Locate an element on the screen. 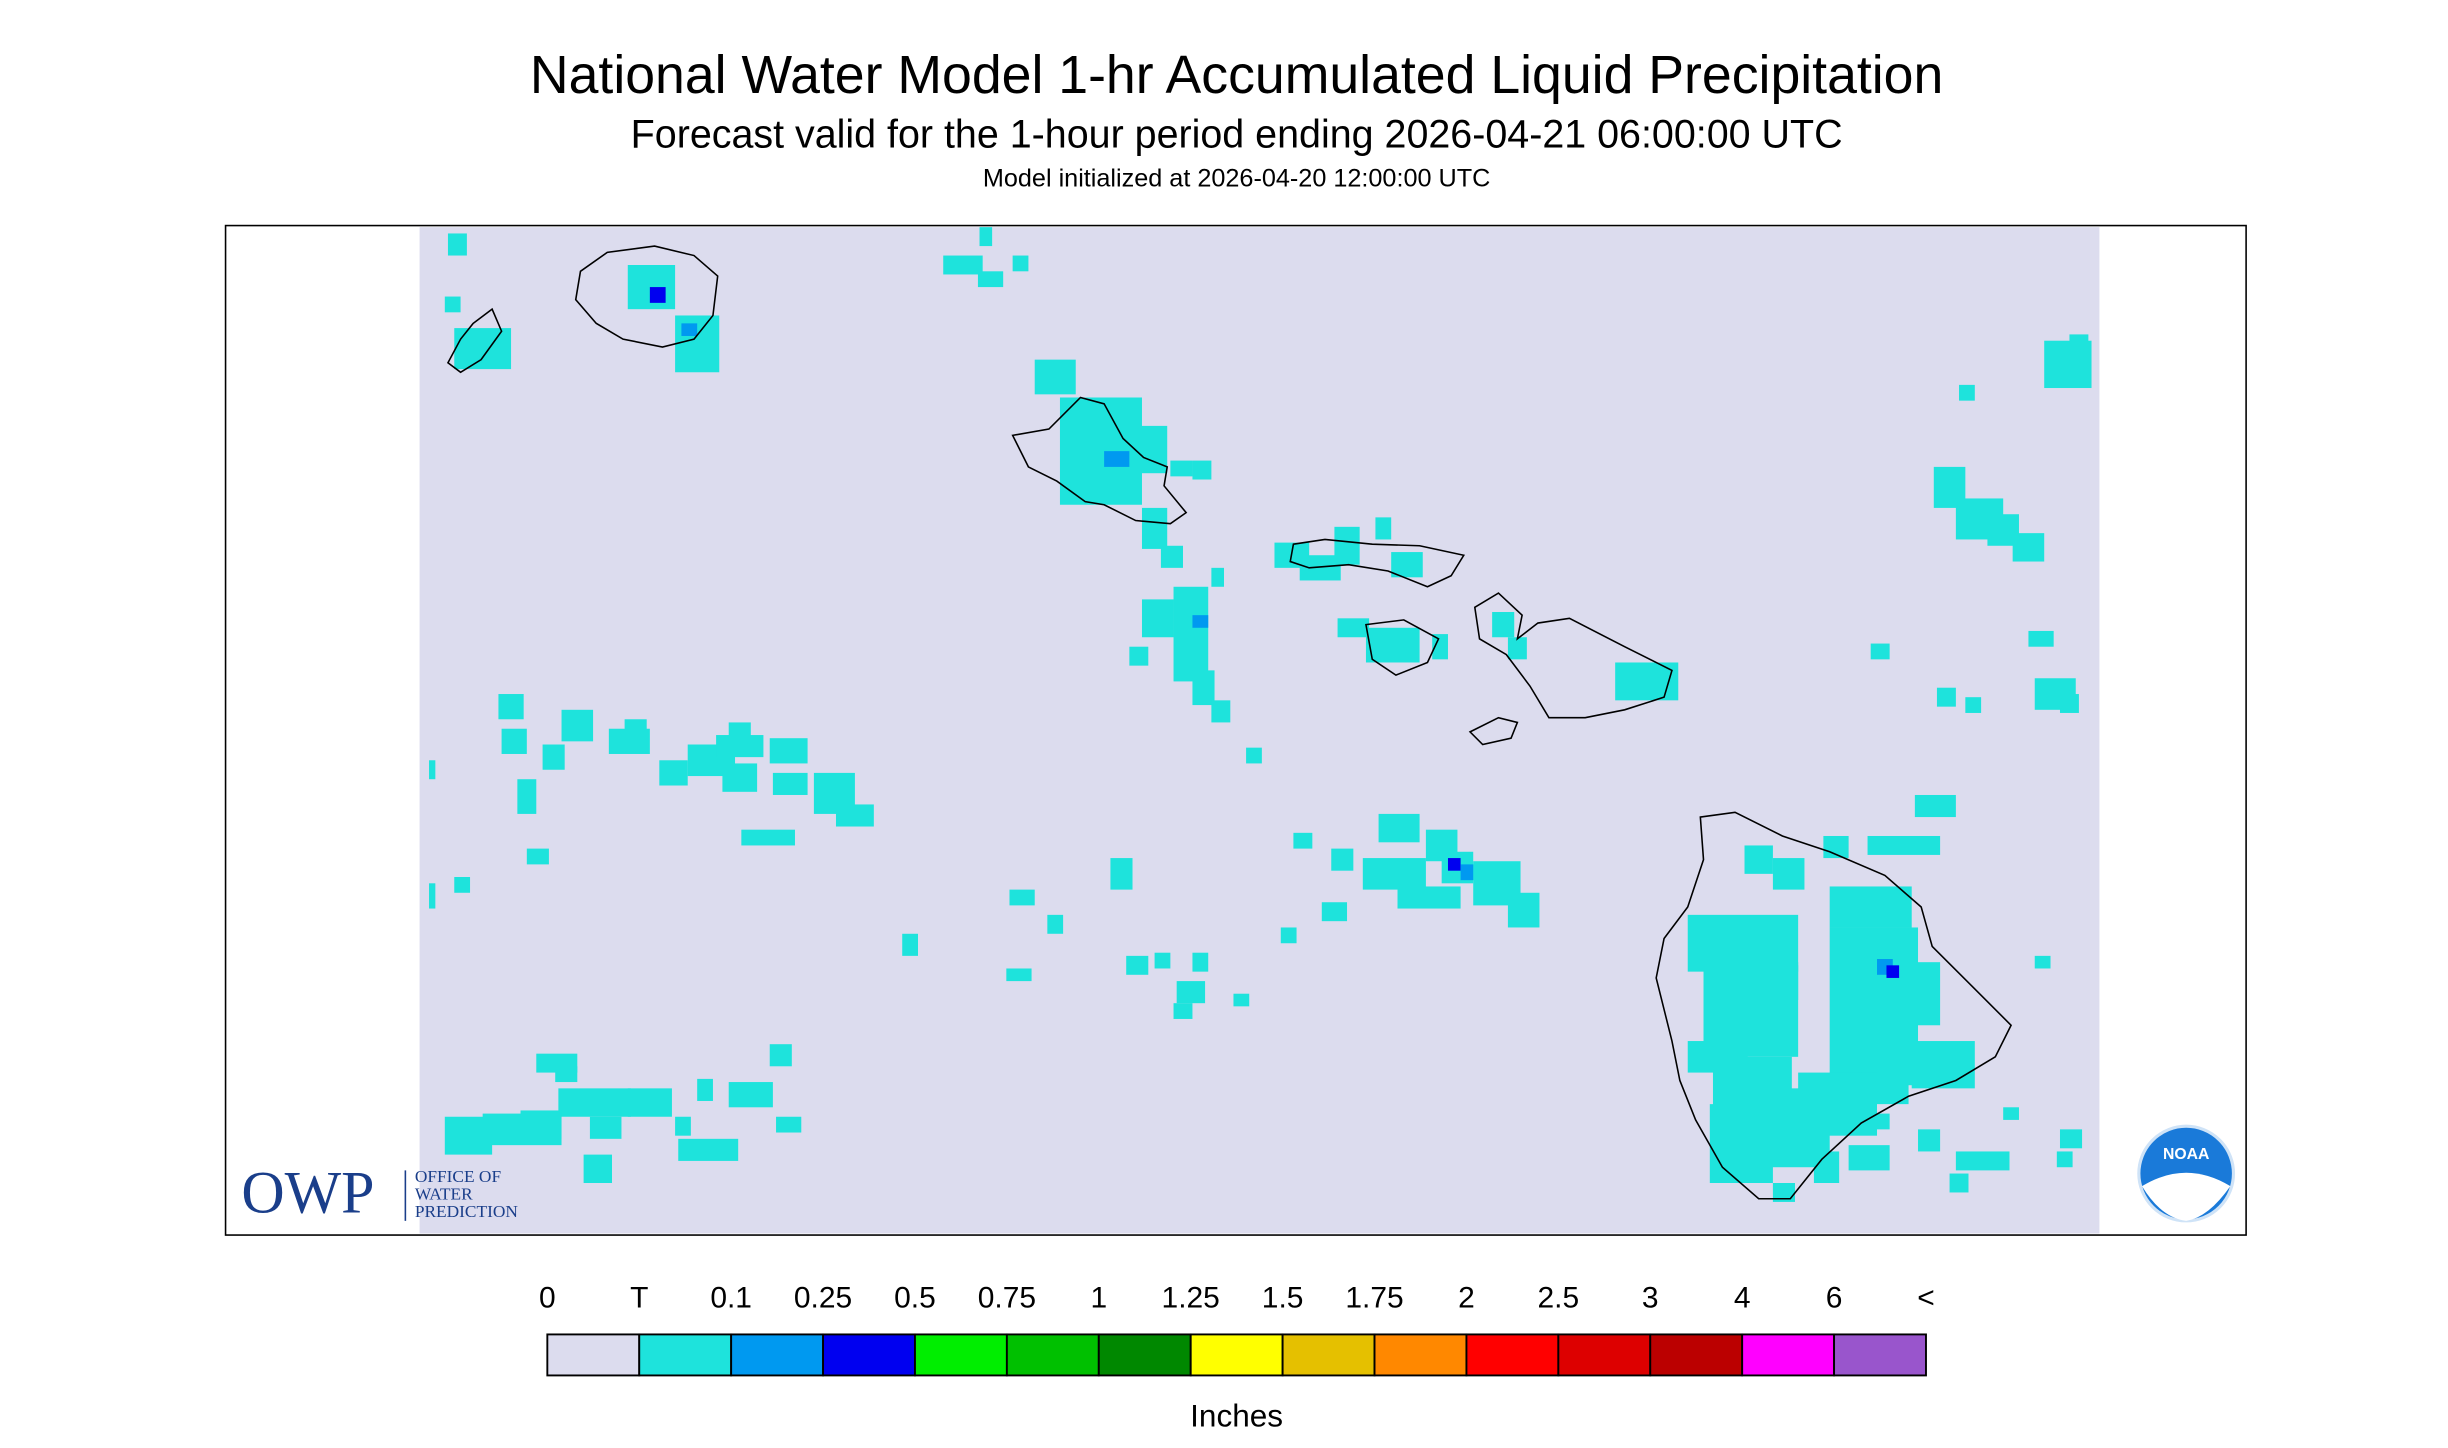 The width and height of the screenshot is (2448, 1448). maui is located at coordinates (1573, 655).